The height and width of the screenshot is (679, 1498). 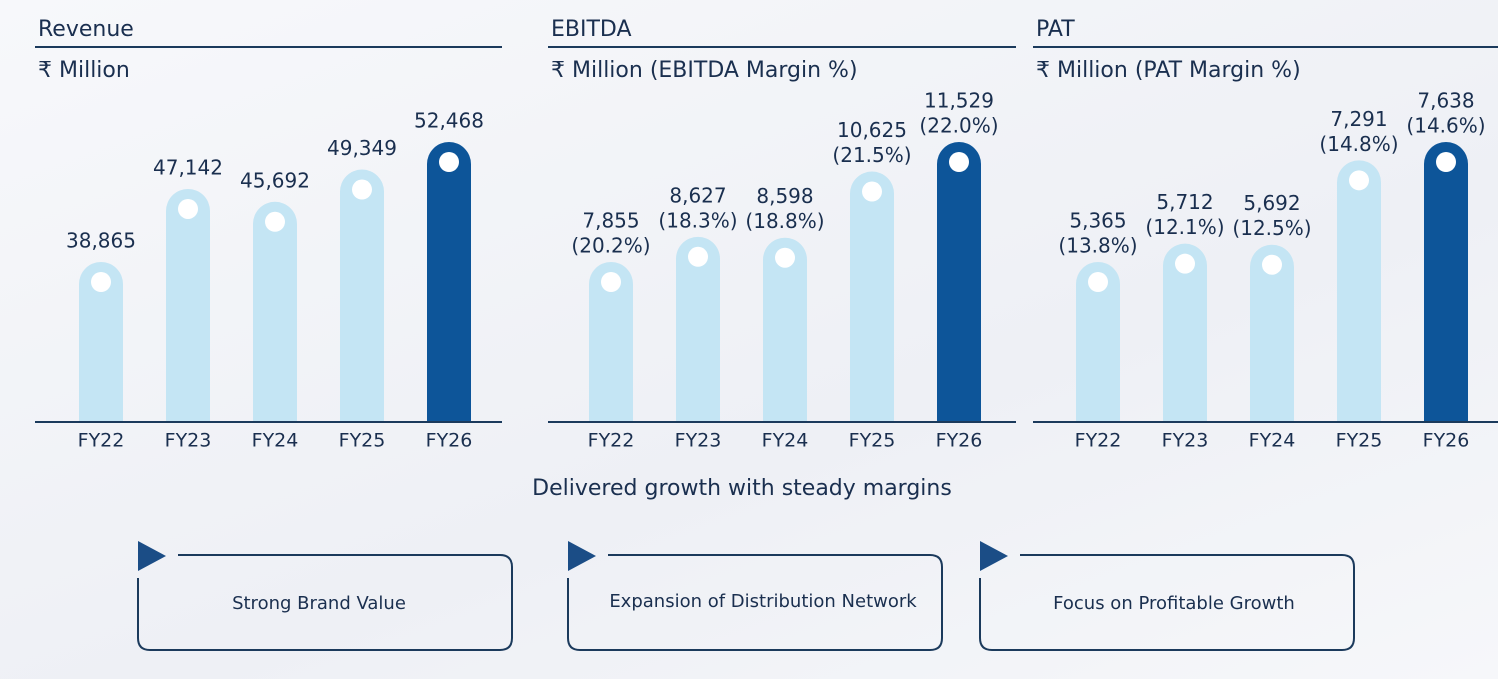 What do you see at coordinates (449, 121) in the screenshot?
I see `value-label: 52,468` at bounding box center [449, 121].